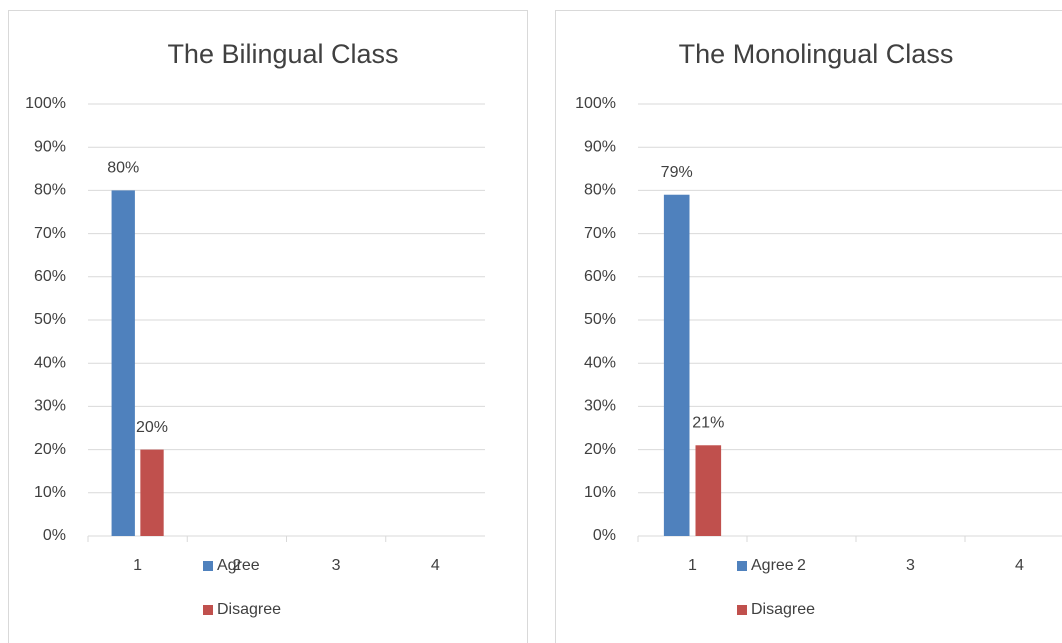 The width and height of the screenshot is (1062, 643). Describe the element at coordinates (123, 168) in the screenshot. I see `data-label: 80%` at that location.